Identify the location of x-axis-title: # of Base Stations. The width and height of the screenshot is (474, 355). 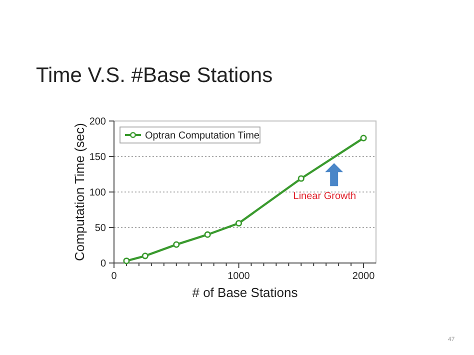
(245, 292).